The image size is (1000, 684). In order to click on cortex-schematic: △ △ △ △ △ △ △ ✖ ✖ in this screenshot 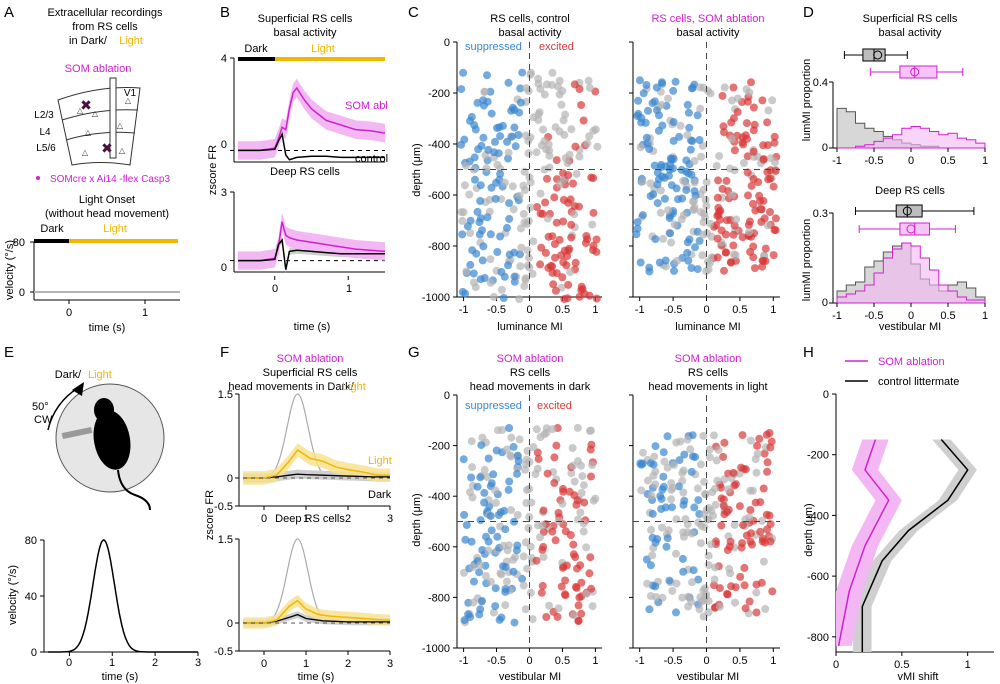, I will do `click(99, 121)`.